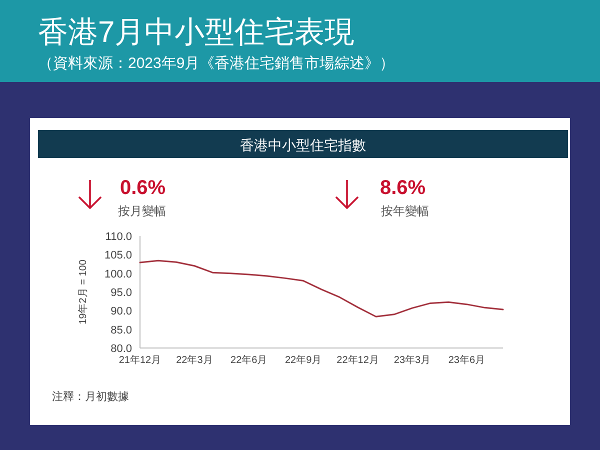 The image size is (600, 450). I want to click on x-tick-label: 22年9月, so click(303, 360).